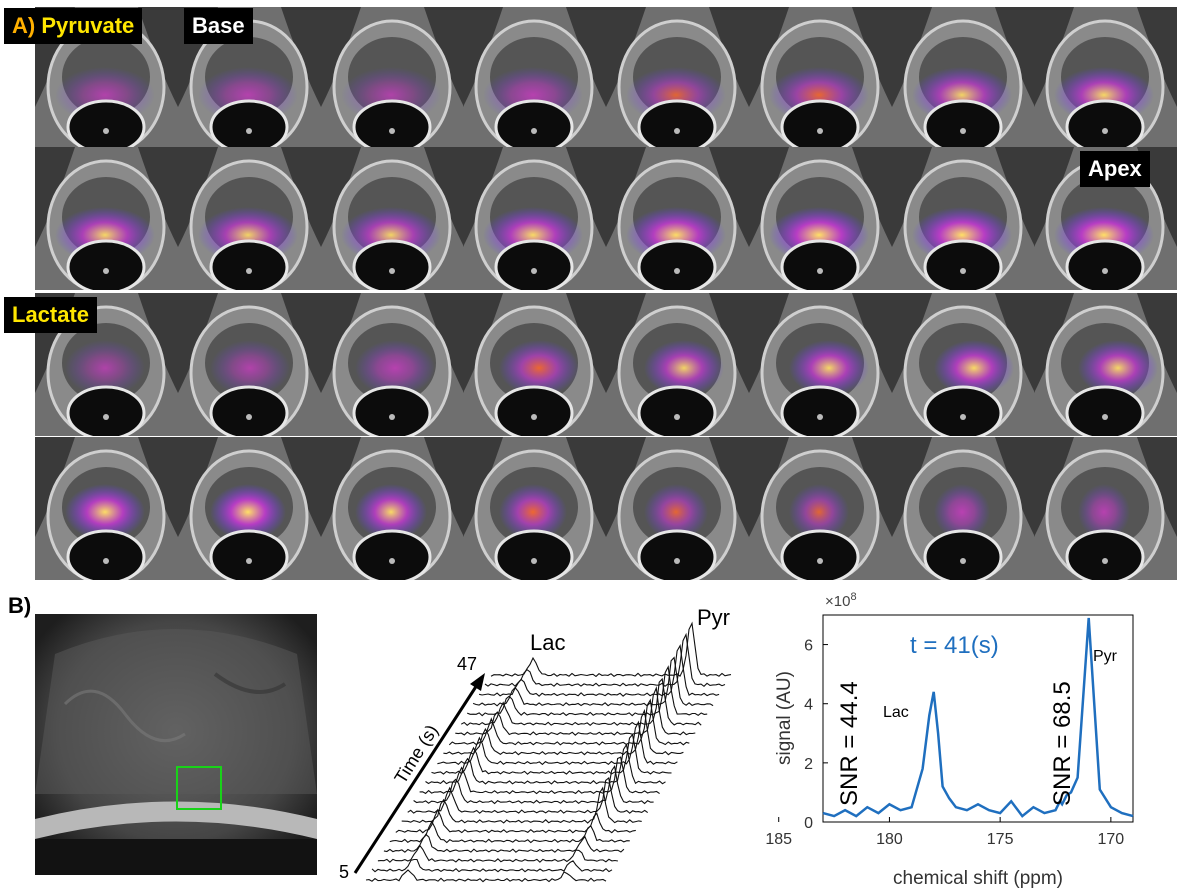 The width and height of the screenshot is (1177, 891). I want to click on multiplier-label: ×10⁸, so click(841, 600).